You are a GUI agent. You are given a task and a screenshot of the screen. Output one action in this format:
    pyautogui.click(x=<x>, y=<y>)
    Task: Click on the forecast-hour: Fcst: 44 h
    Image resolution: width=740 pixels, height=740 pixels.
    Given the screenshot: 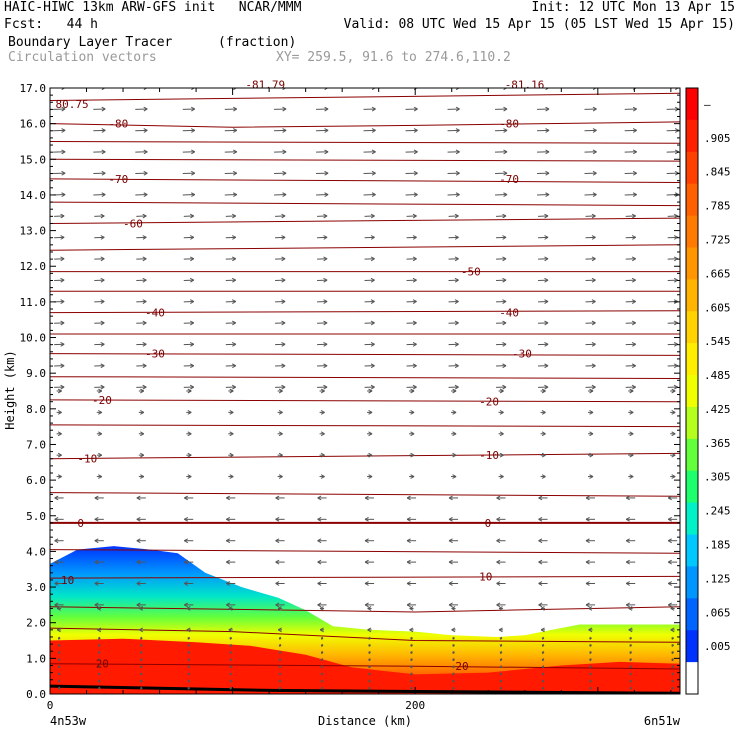 What is the action you would take?
    pyautogui.click(x=51, y=24)
    